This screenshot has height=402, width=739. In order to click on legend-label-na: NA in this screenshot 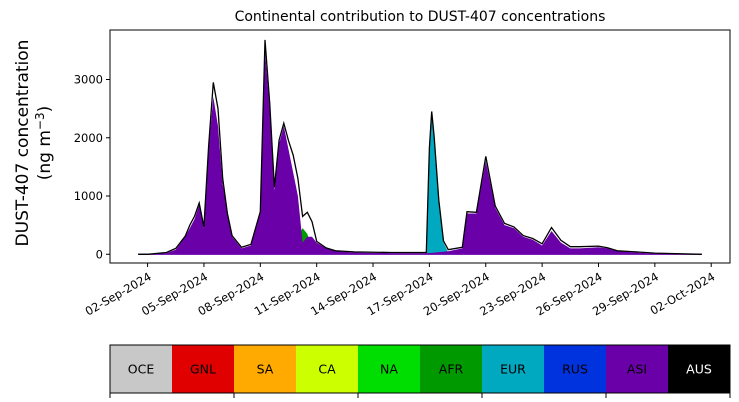, I will do `click(389, 369)`.